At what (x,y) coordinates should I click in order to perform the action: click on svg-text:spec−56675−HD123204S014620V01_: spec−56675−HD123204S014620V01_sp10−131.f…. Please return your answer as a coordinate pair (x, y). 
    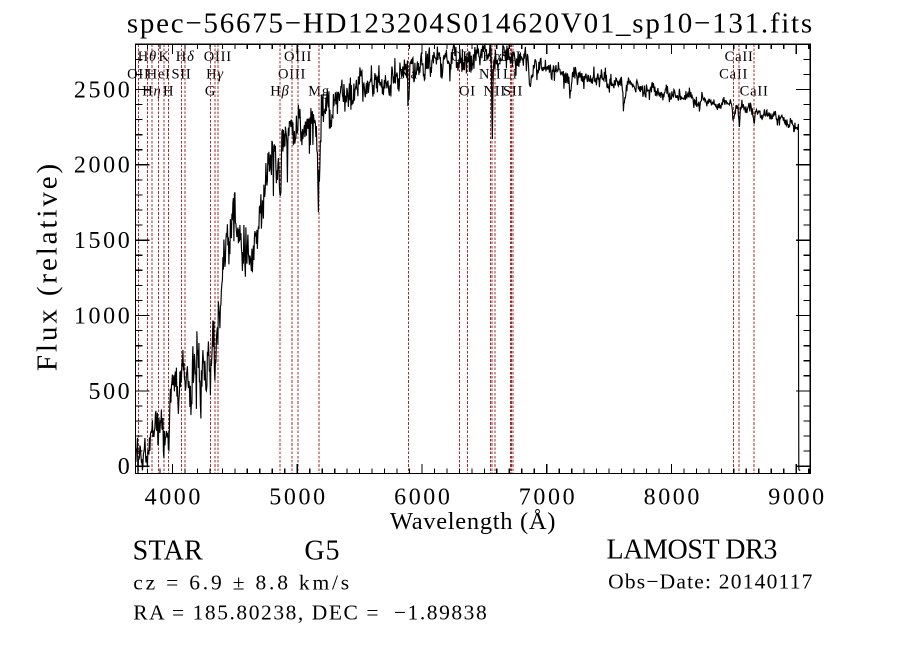
    Looking at the image, I should click on (470, 24).